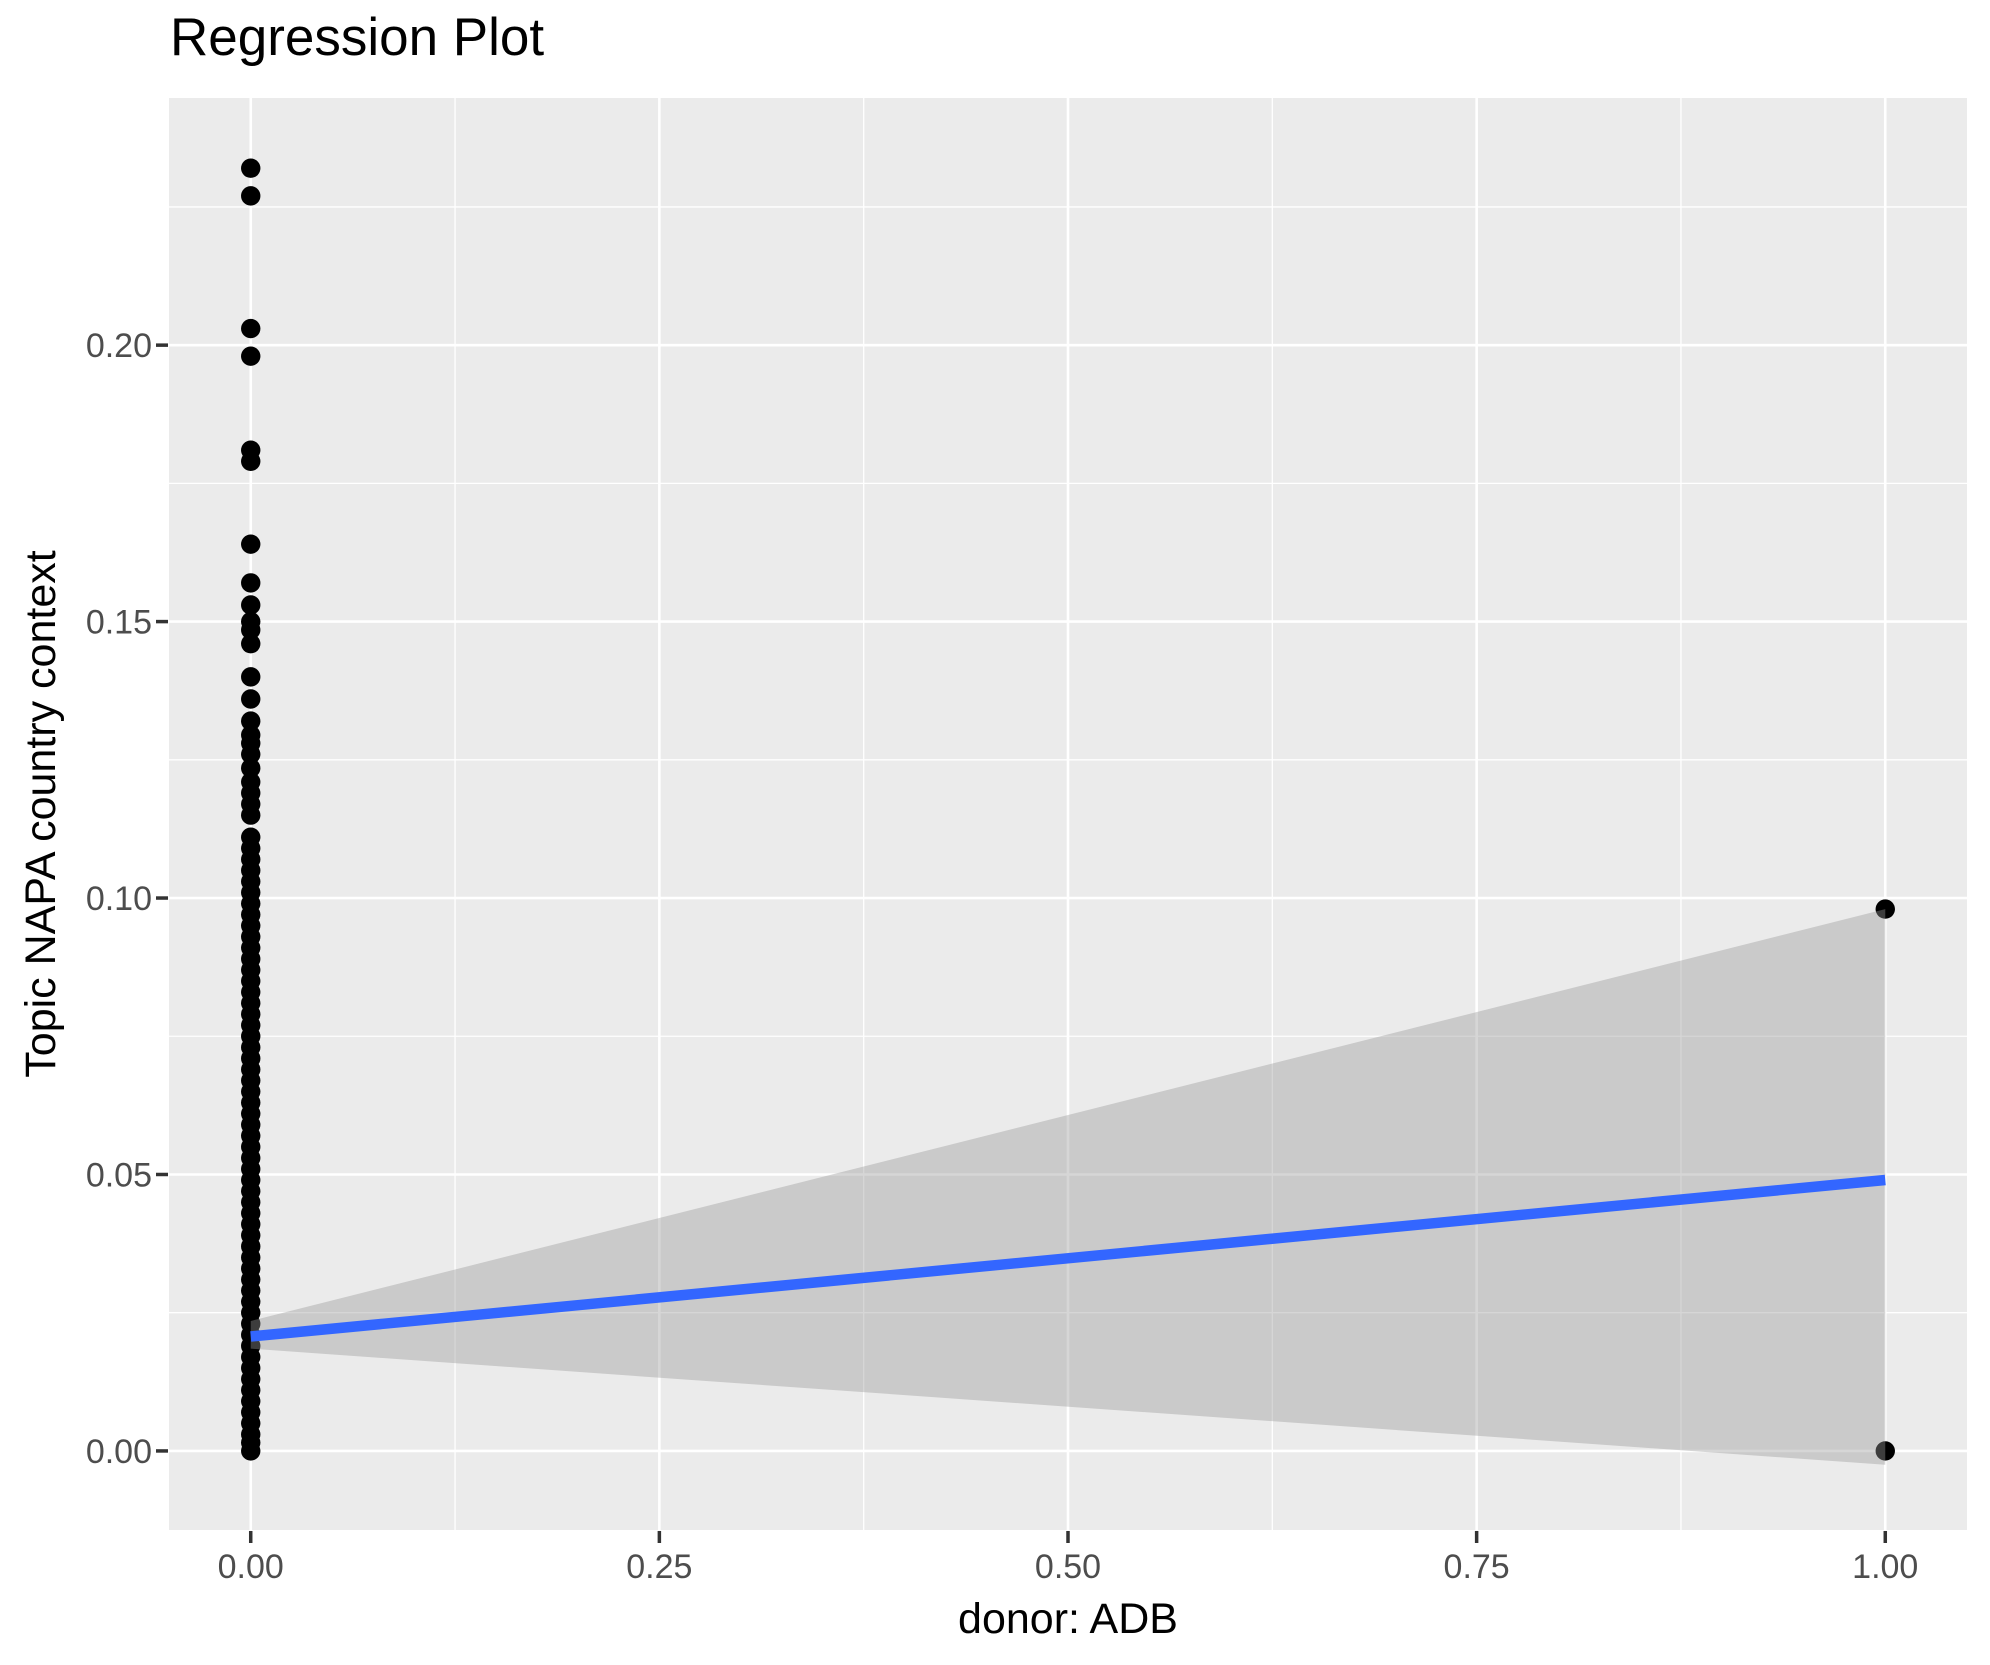  What do you see at coordinates (119, 623) in the screenshot?
I see `y-tick-label: 0.15` at bounding box center [119, 623].